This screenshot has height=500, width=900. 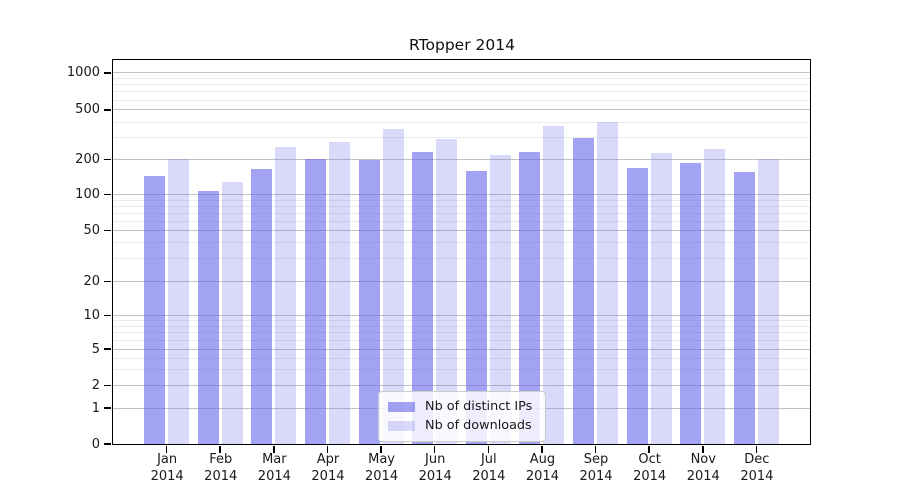 What do you see at coordinates (328, 468) in the screenshot?
I see `x-tick-label-apr: Apr 2014` at bounding box center [328, 468].